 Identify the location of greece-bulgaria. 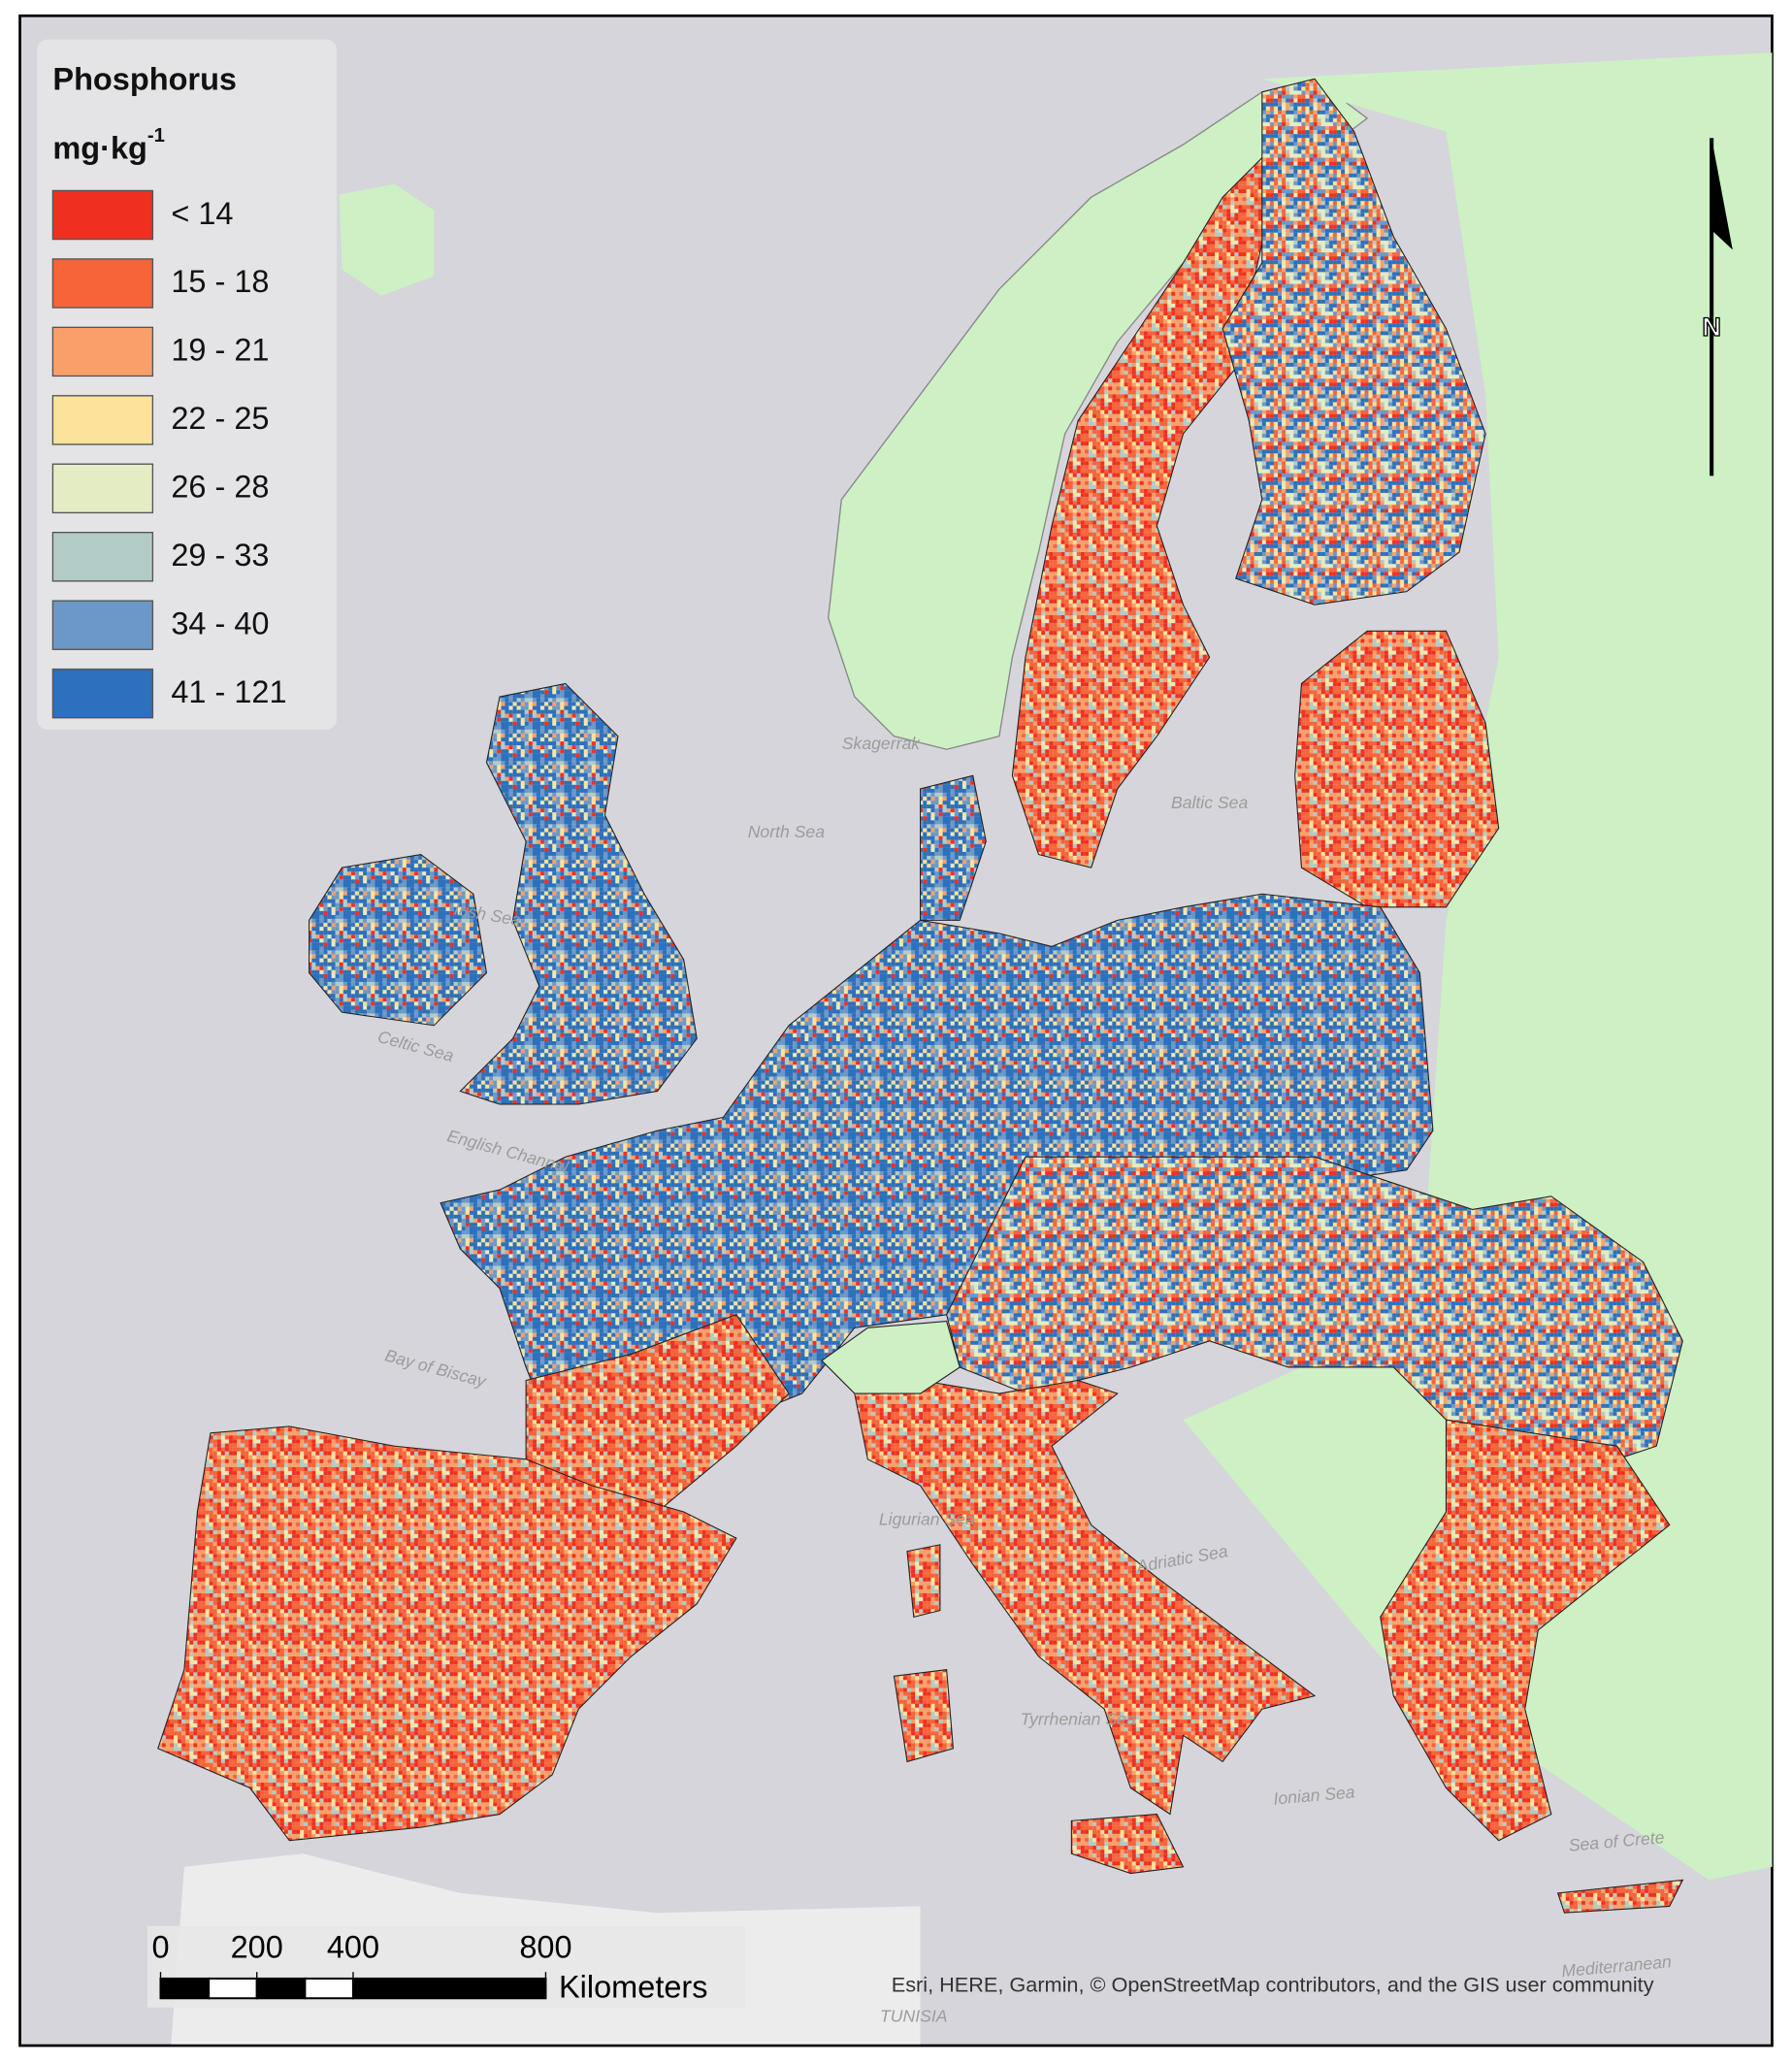
(1525, 1630).